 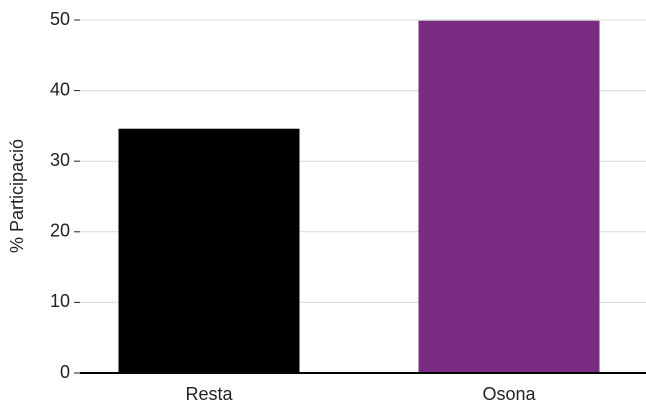 I want to click on y-tick-label: 20, so click(x=60, y=231).